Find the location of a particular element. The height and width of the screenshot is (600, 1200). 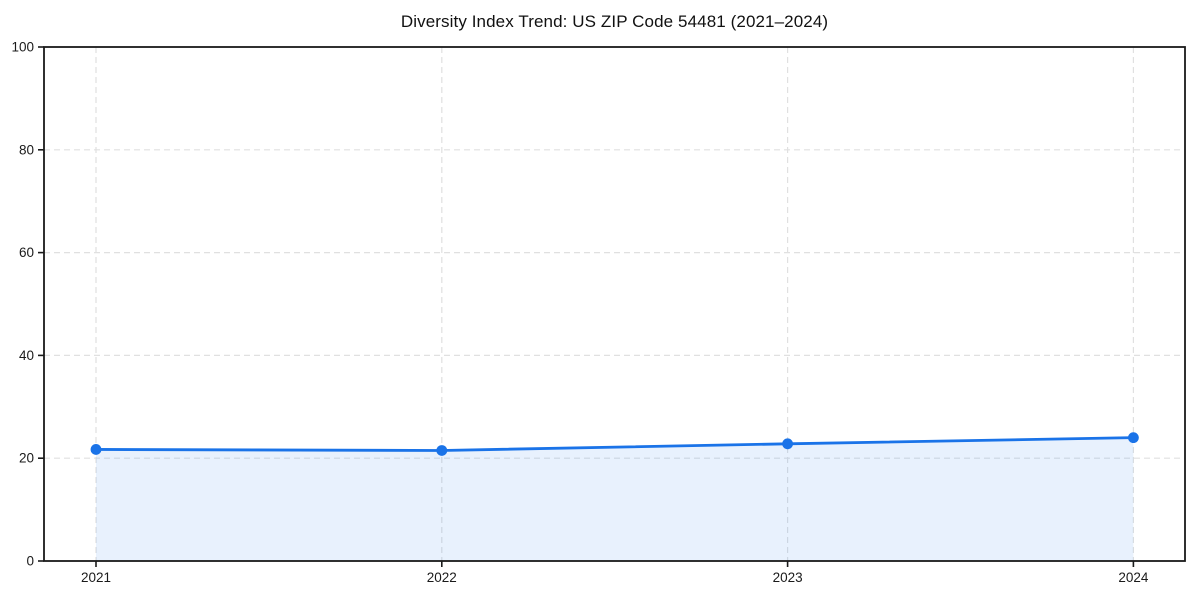

data-point-2022 is located at coordinates (442, 450).